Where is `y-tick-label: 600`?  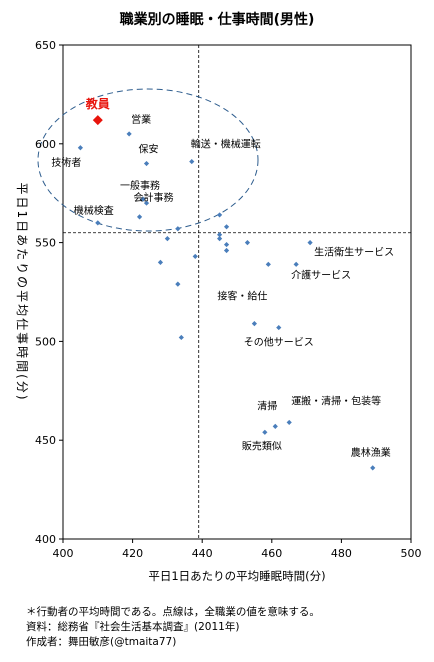
y-tick-label: 600 is located at coordinates (45, 144).